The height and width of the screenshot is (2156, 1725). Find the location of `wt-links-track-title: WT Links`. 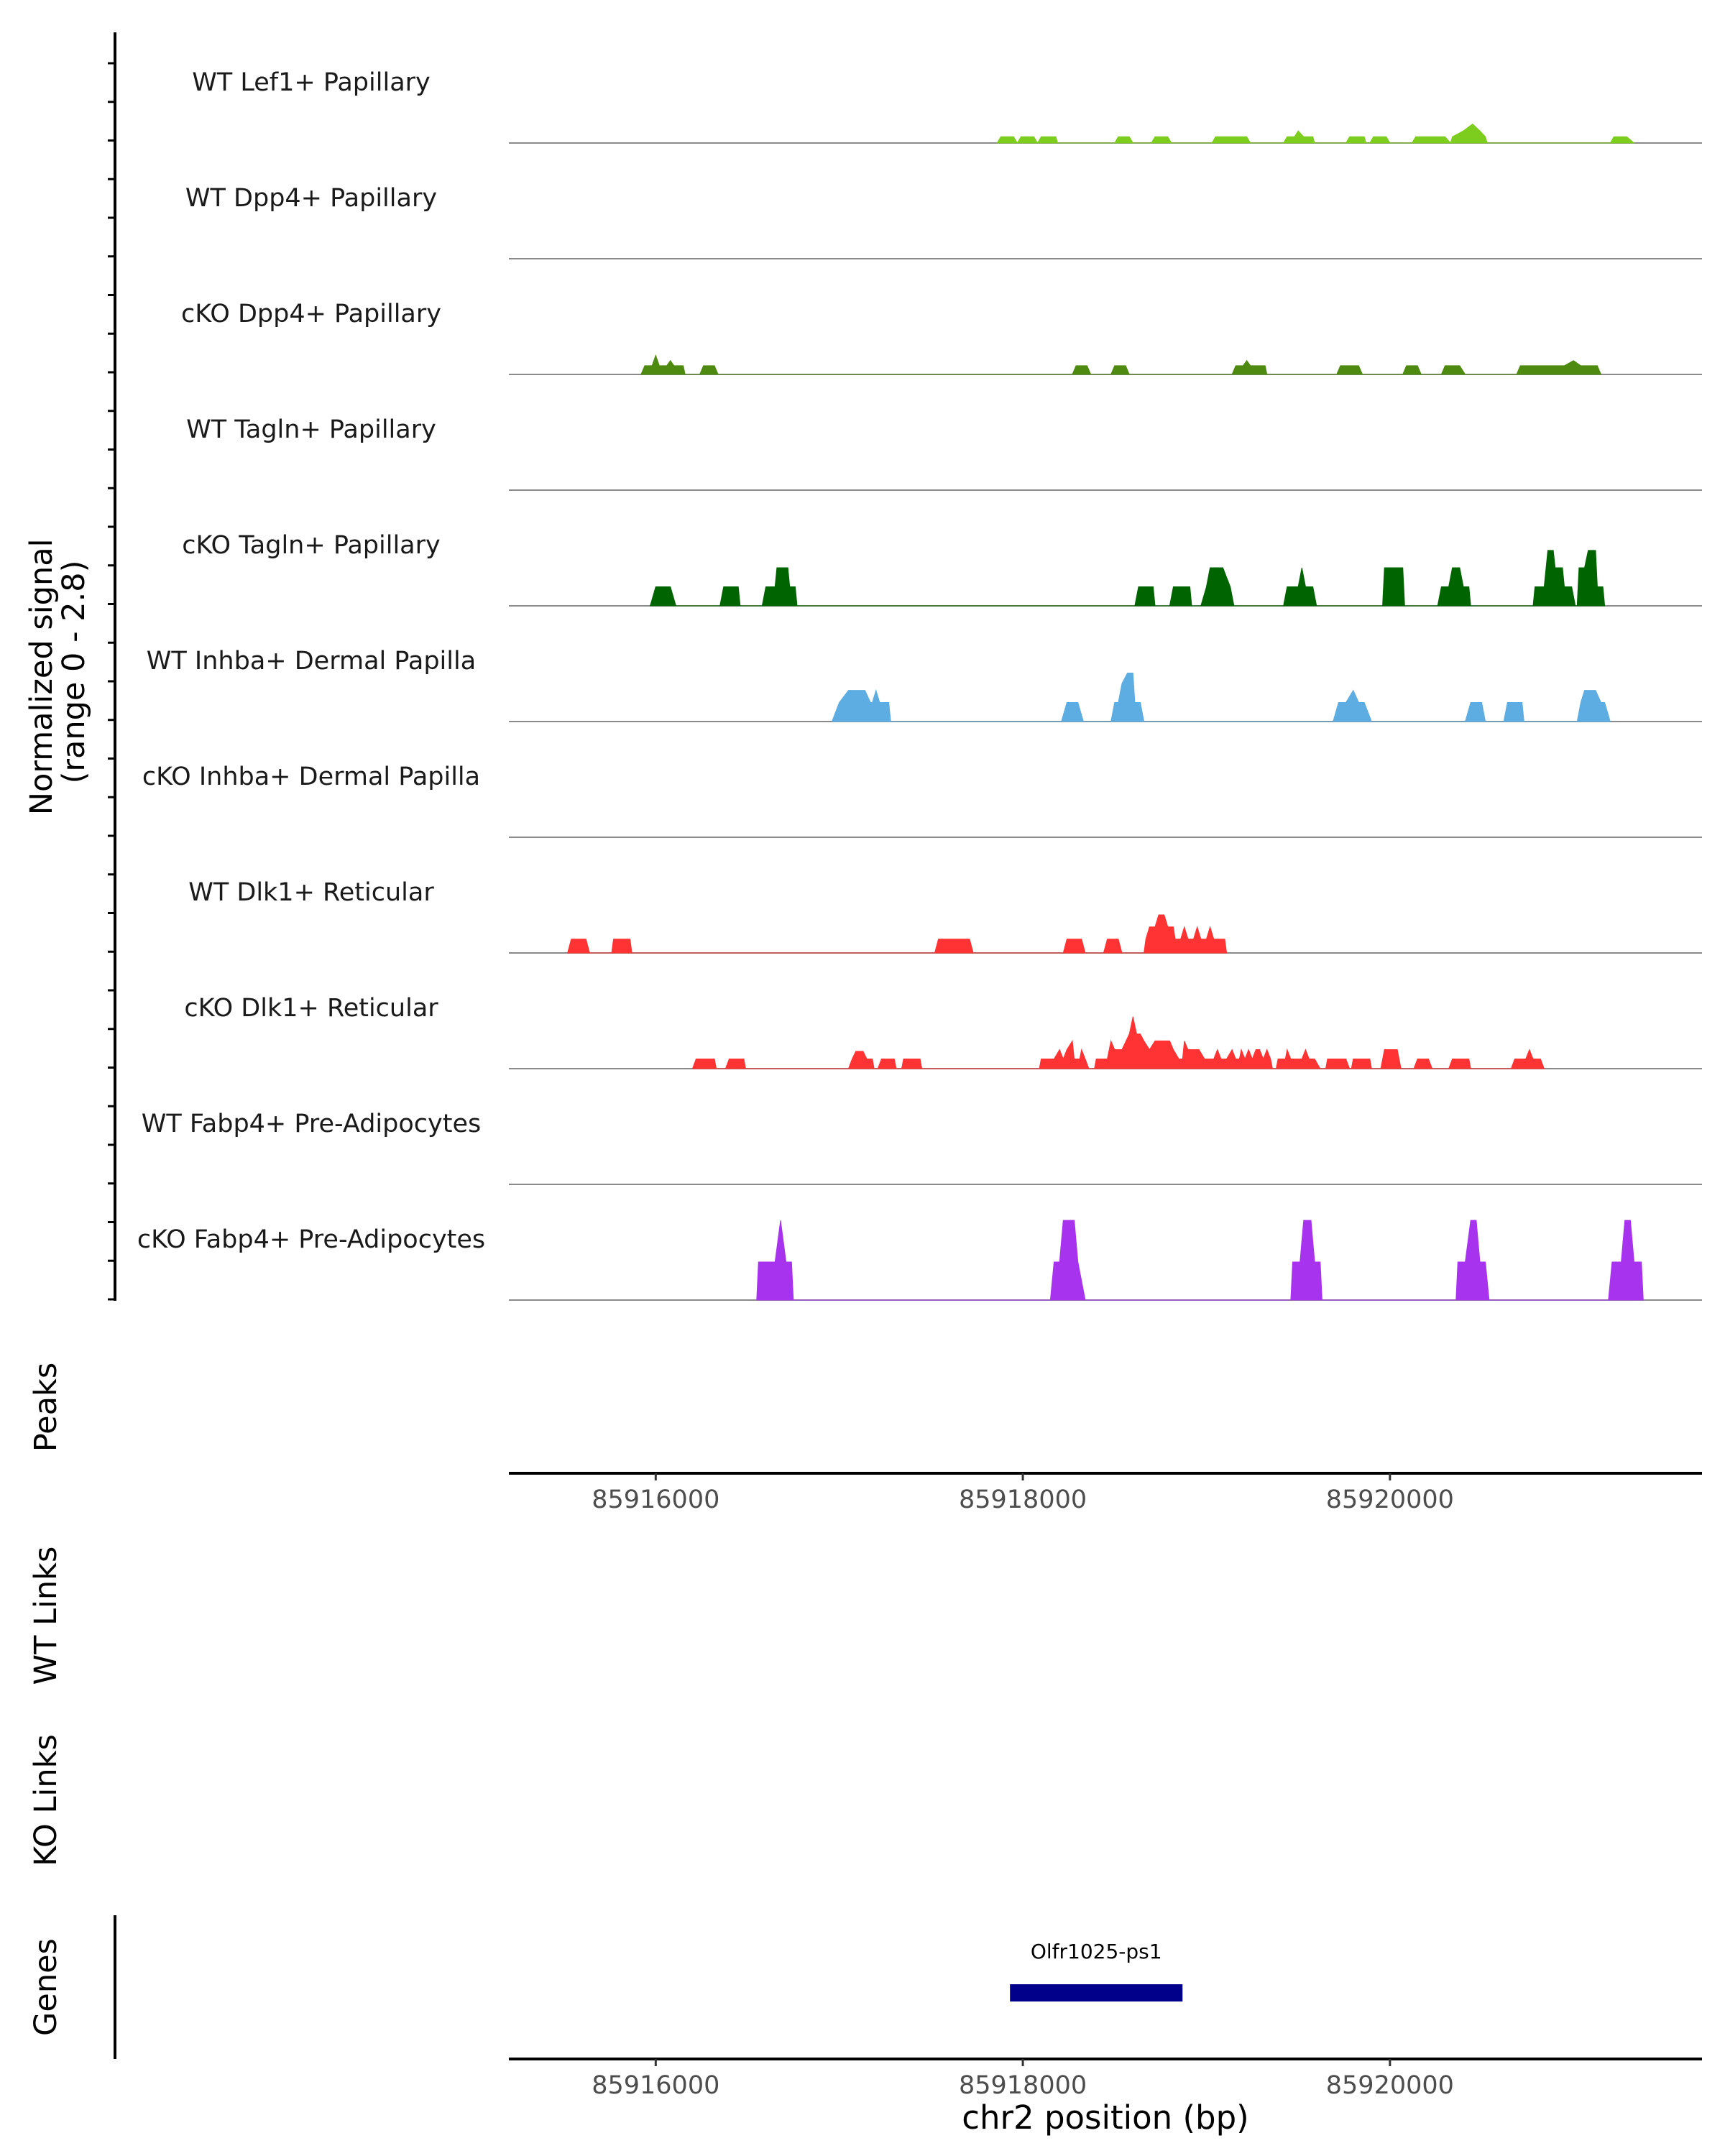

wt-links-track-title: WT Links is located at coordinates (46, 1616).